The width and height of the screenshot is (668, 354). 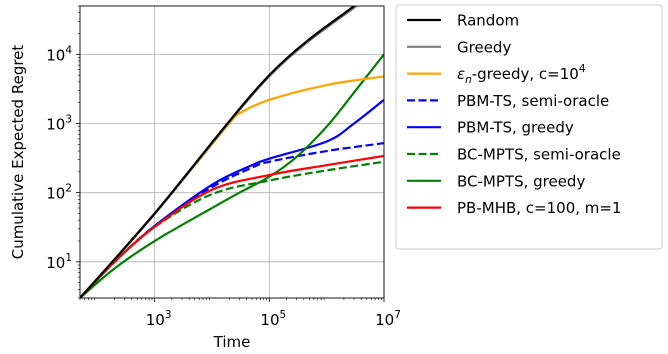 I want to click on y-axis-label: Cumulative Expected Regret, so click(x=18, y=152).